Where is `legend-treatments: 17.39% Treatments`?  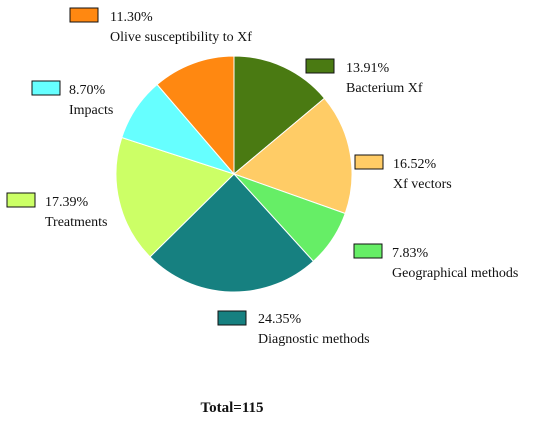
legend-treatments: 17.39% Treatments is located at coordinates (56, 211).